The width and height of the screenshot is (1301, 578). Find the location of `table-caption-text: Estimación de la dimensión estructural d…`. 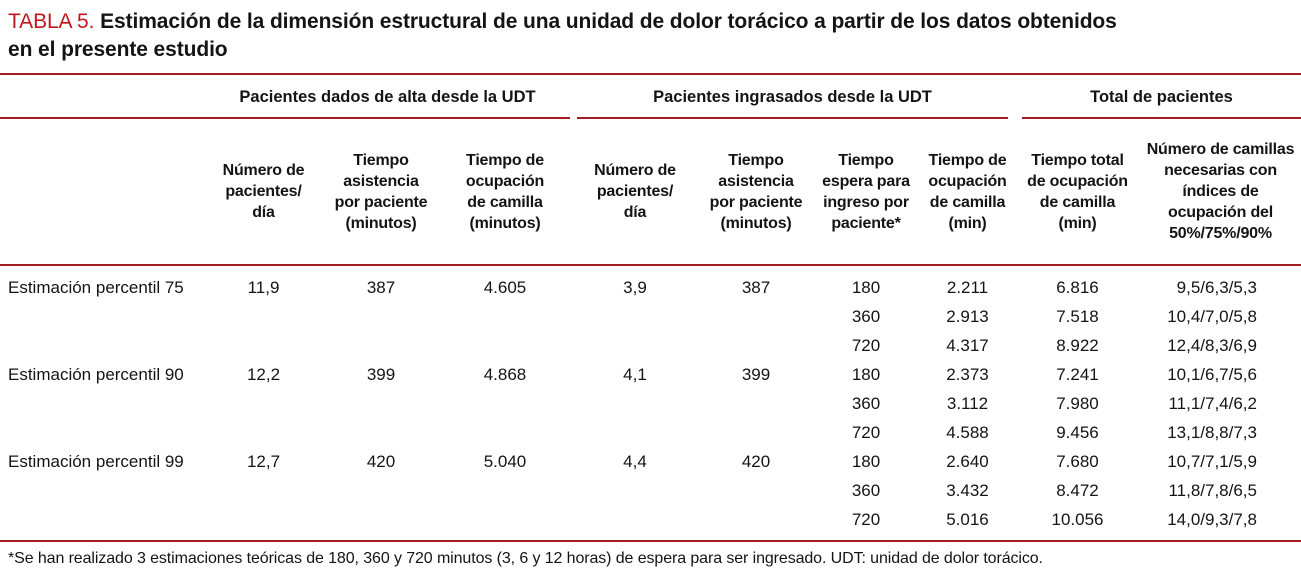

table-caption-text: Estimación de la dimensión estructural d… is located at coordinates (562, 35).